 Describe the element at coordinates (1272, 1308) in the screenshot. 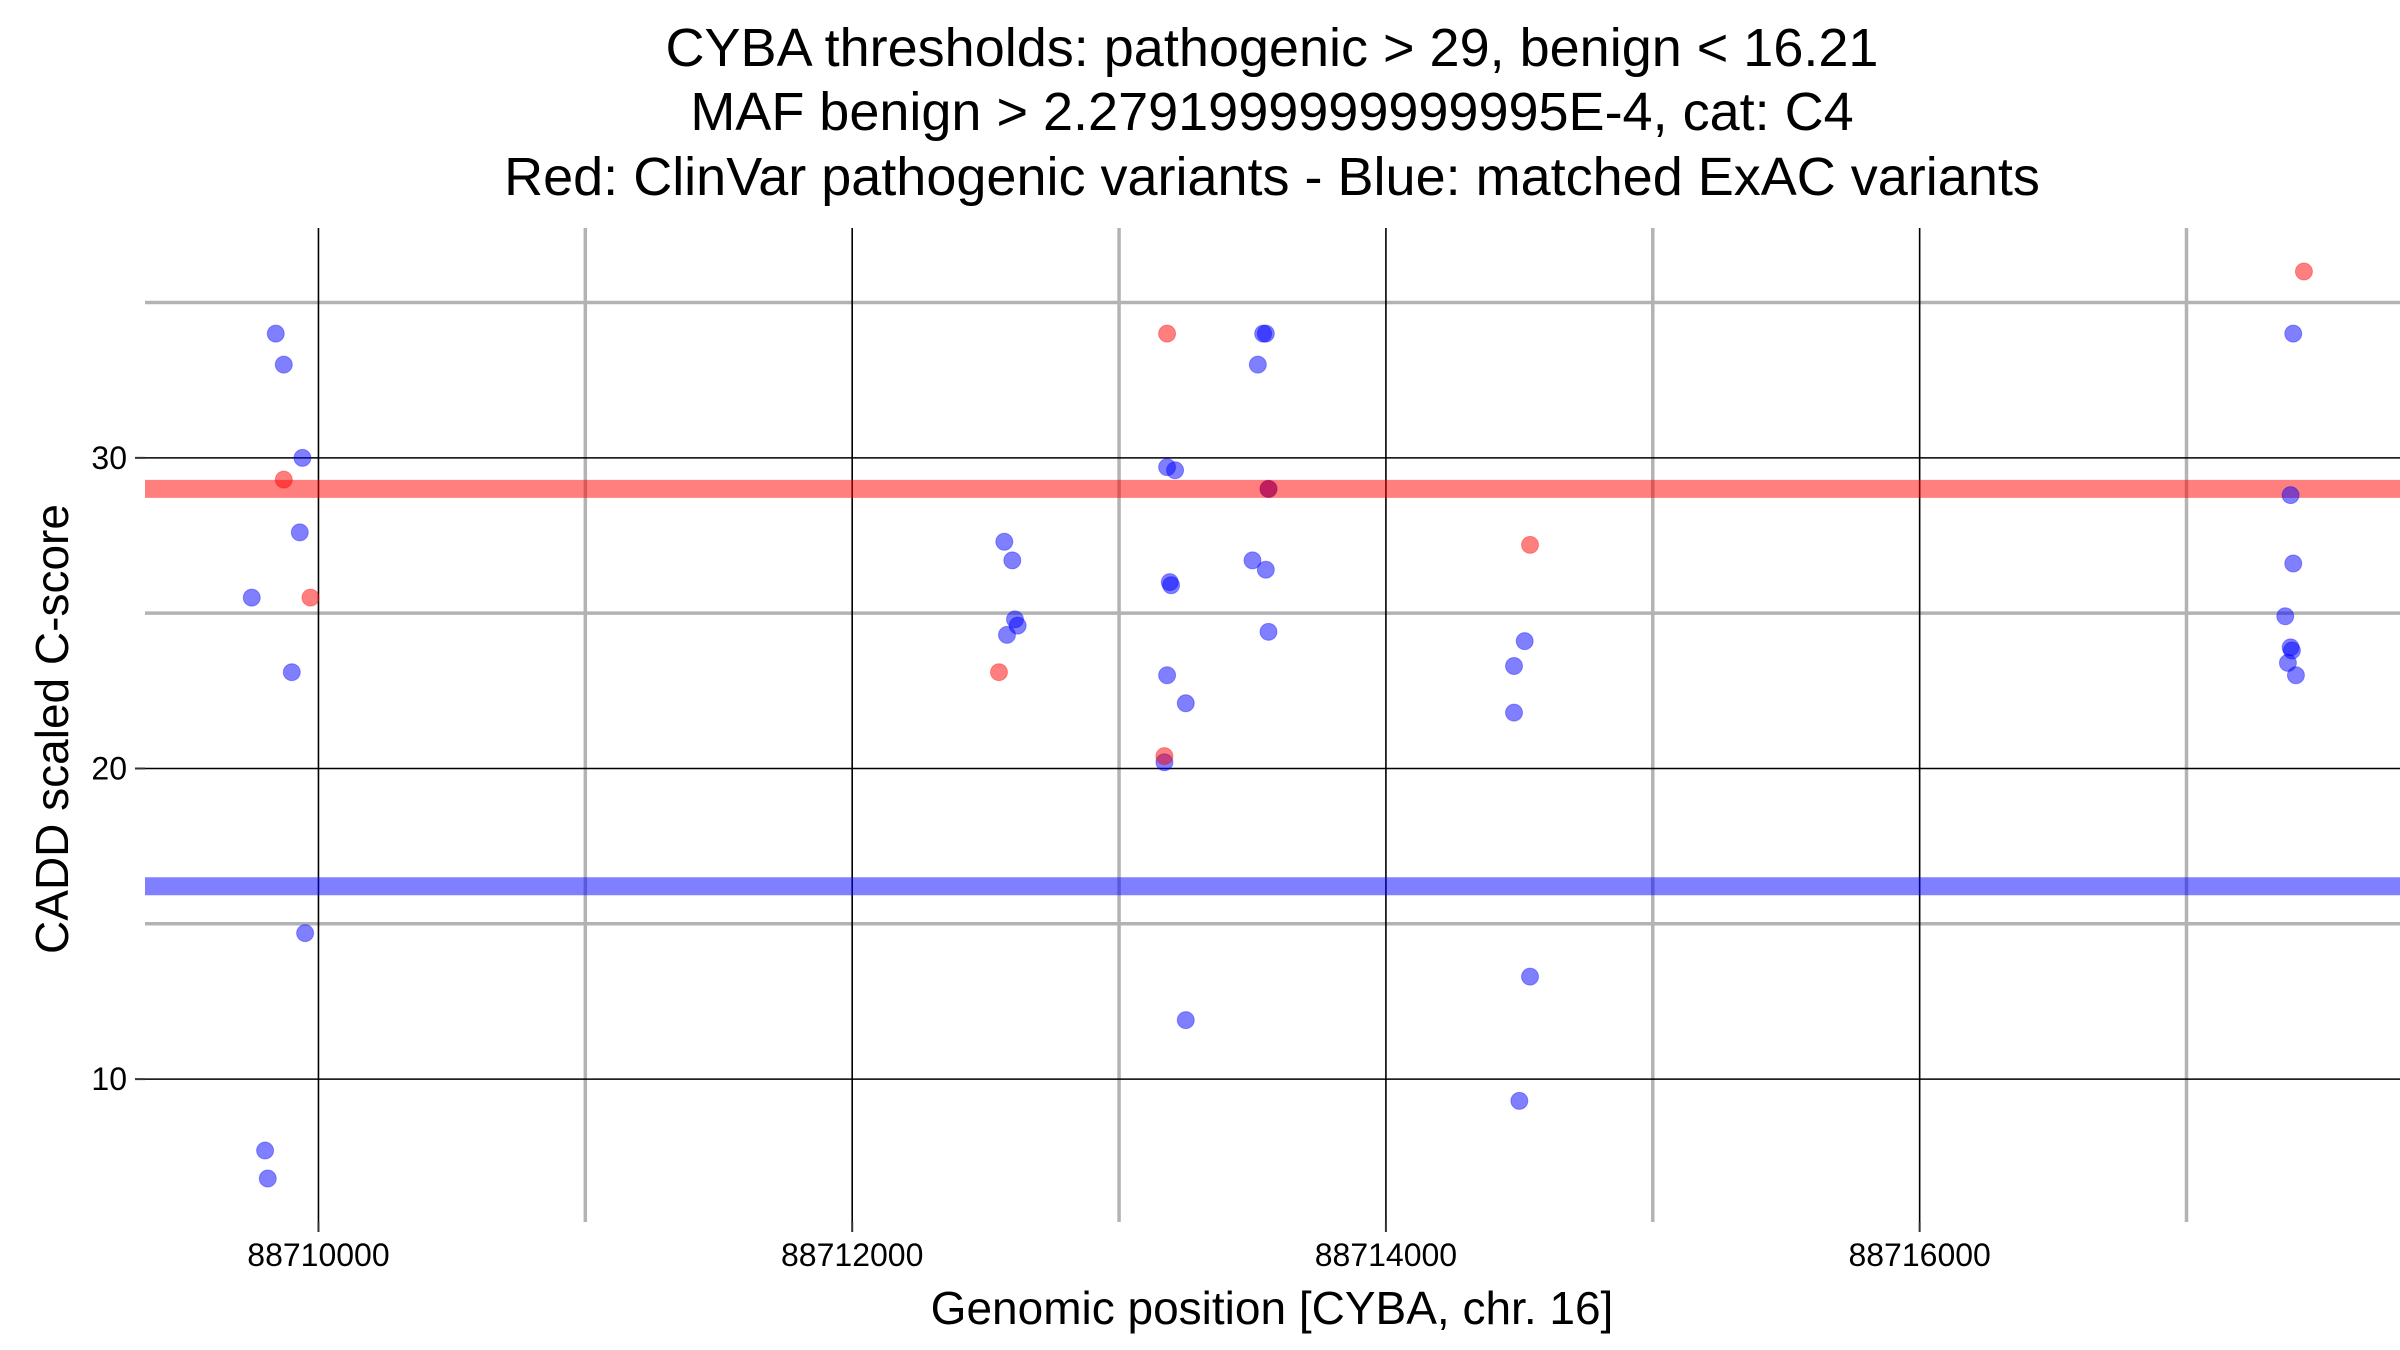

I see `x-axis-title: Genomic position [CYBA, chr. 16]` at that location.